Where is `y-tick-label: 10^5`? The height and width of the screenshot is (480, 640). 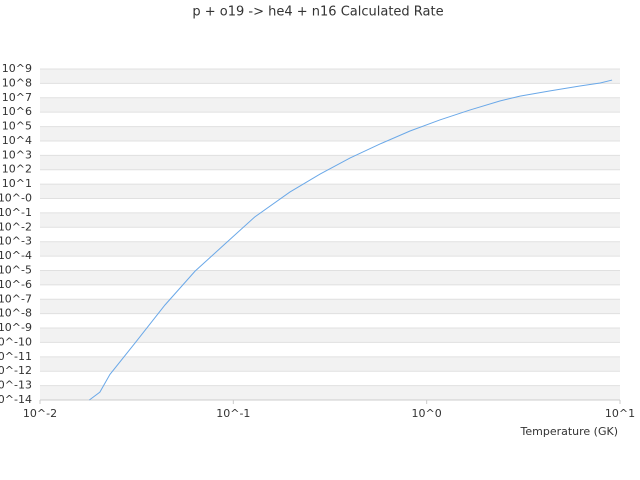 y-tick-label: 10^5 is located at coordinates (17, 126).